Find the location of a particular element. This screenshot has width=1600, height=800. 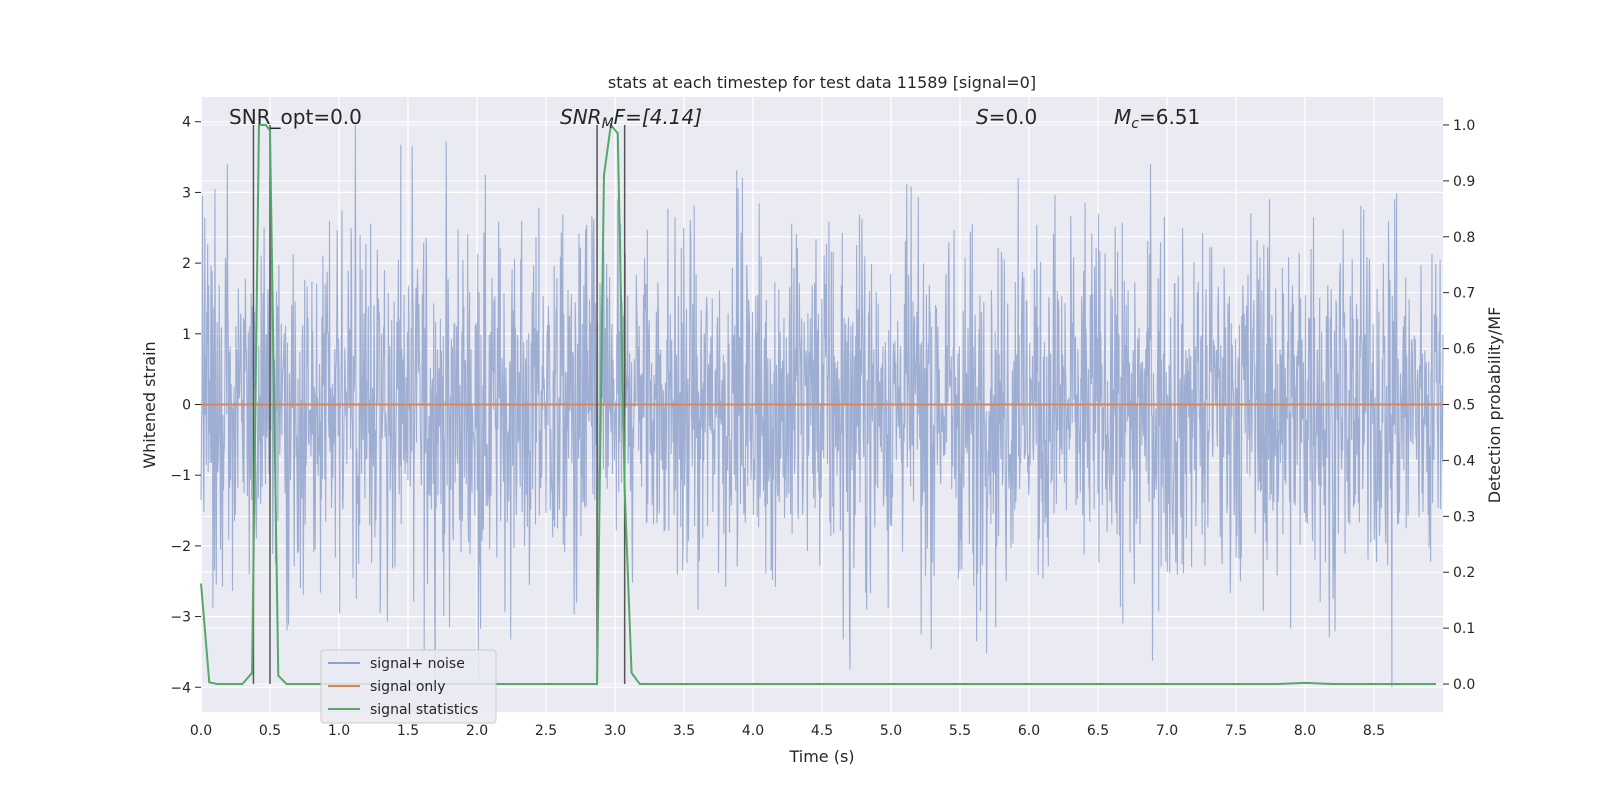

x-tick-label: 7.5 is located at coordinates (1236, 731).